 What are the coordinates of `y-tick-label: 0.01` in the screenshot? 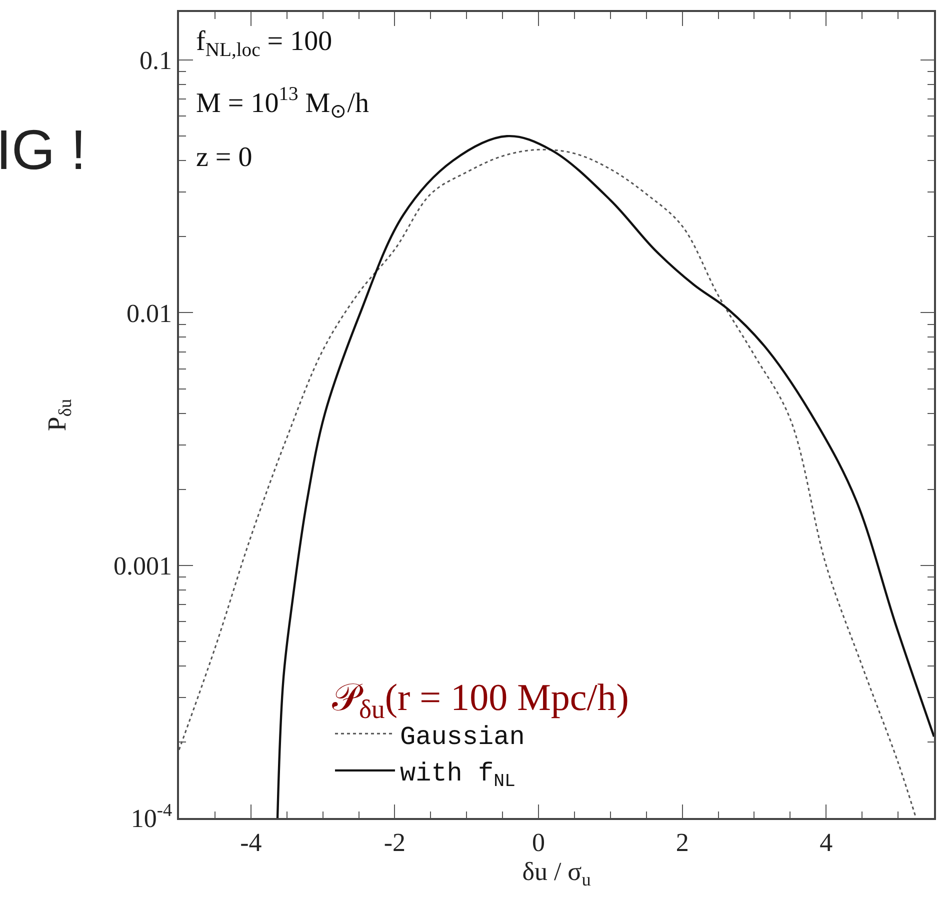 It's located at (149, 313).